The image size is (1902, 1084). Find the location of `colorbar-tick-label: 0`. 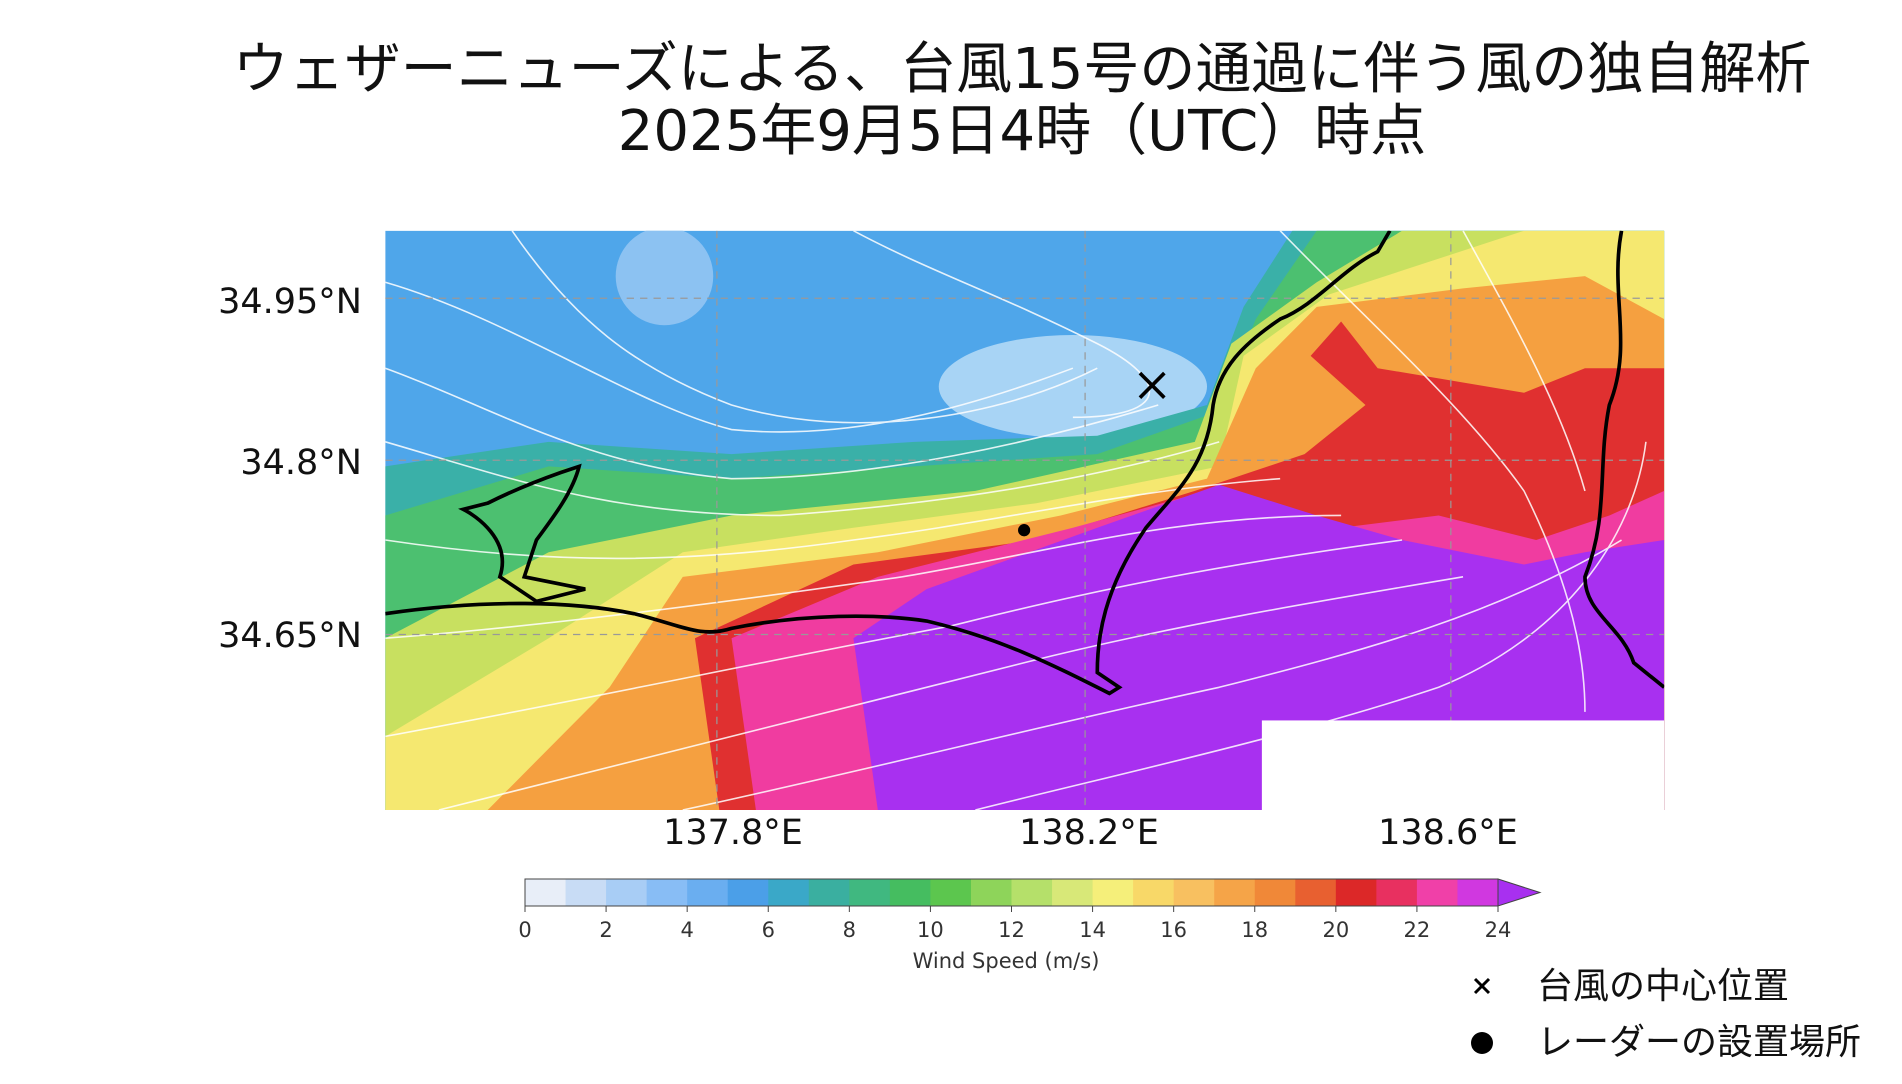

colorbar-tick-label: 0 is located at coordinates (524, 930).